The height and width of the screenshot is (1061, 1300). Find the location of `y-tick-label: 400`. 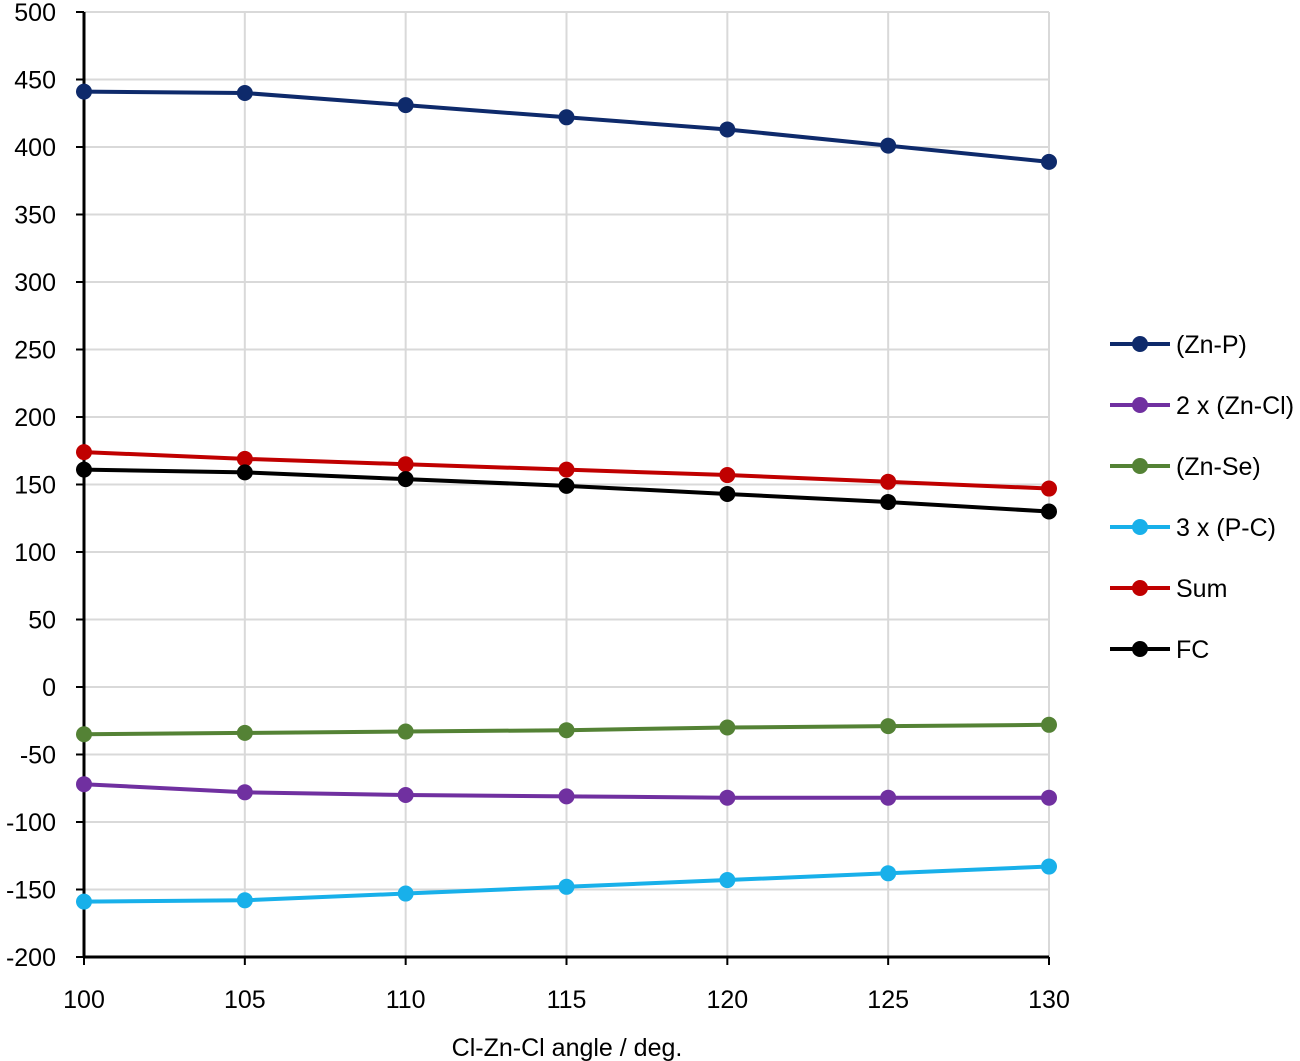

y-tick-label: 400 is located at coordinates (35, 148).